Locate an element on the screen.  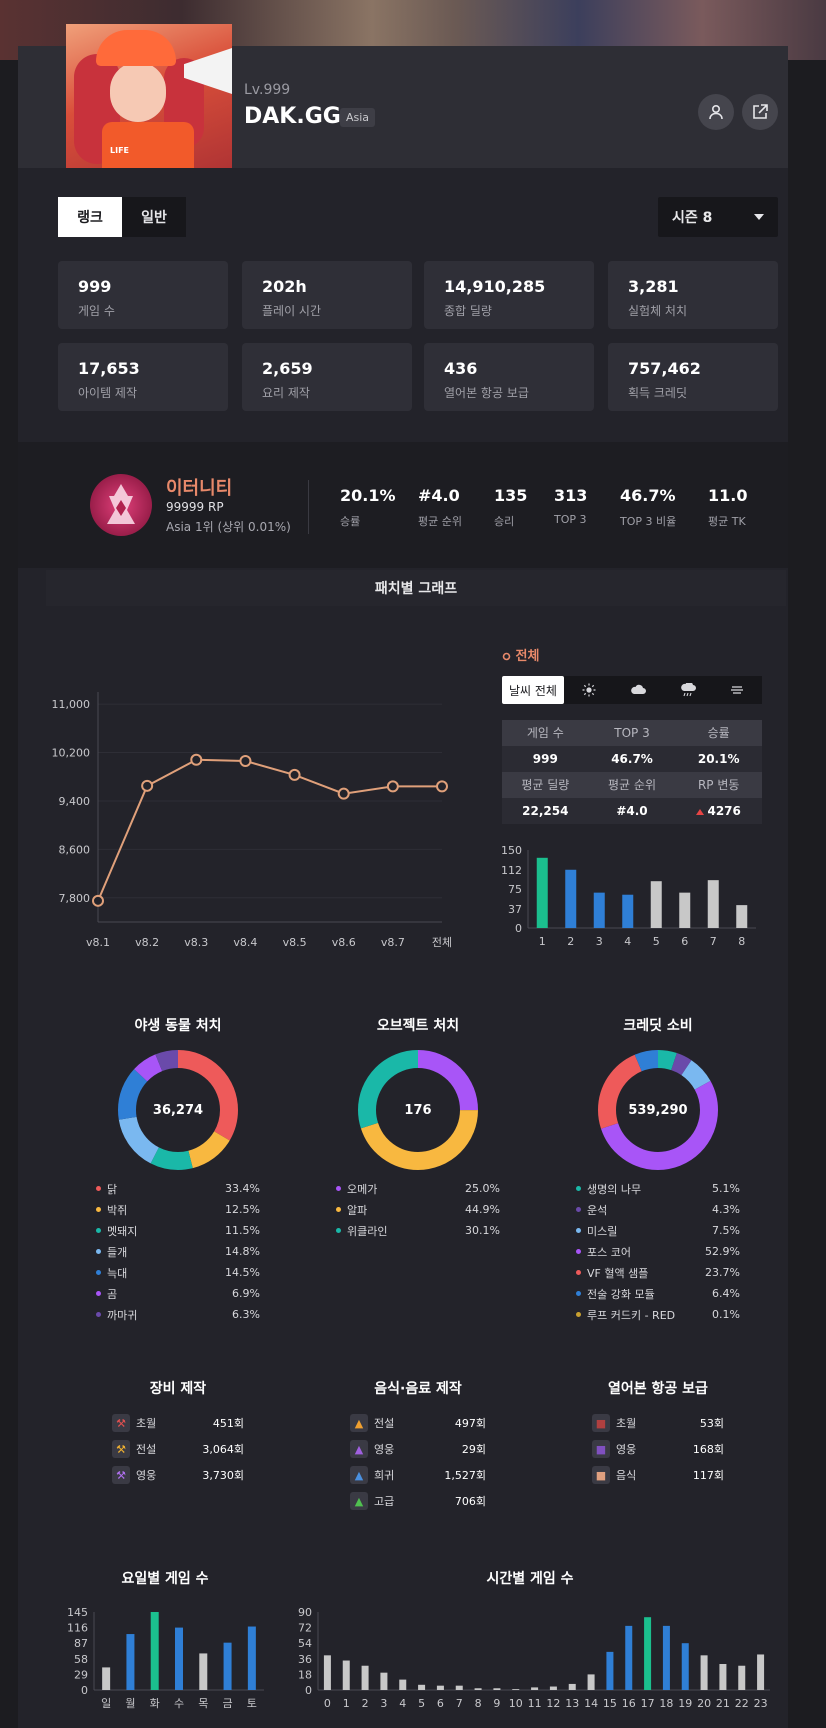
legend-label: 알파 is located at coordinates (357, 1210).